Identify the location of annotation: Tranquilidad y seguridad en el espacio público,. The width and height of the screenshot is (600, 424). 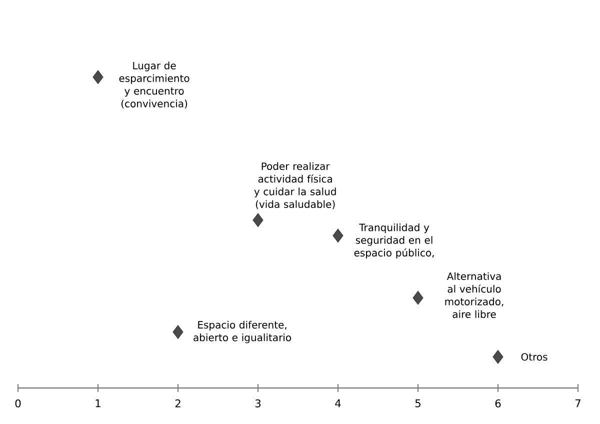
(394, 240).